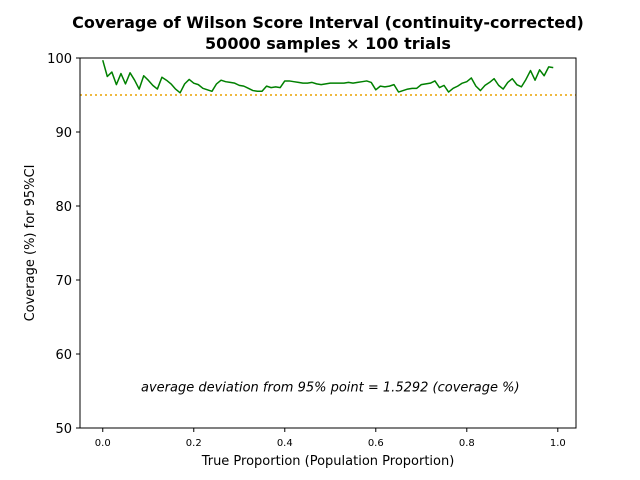  Describe the element at coordinates (103, 443) in the screenshot. I see `x-tick-label: 0.0` at that location.